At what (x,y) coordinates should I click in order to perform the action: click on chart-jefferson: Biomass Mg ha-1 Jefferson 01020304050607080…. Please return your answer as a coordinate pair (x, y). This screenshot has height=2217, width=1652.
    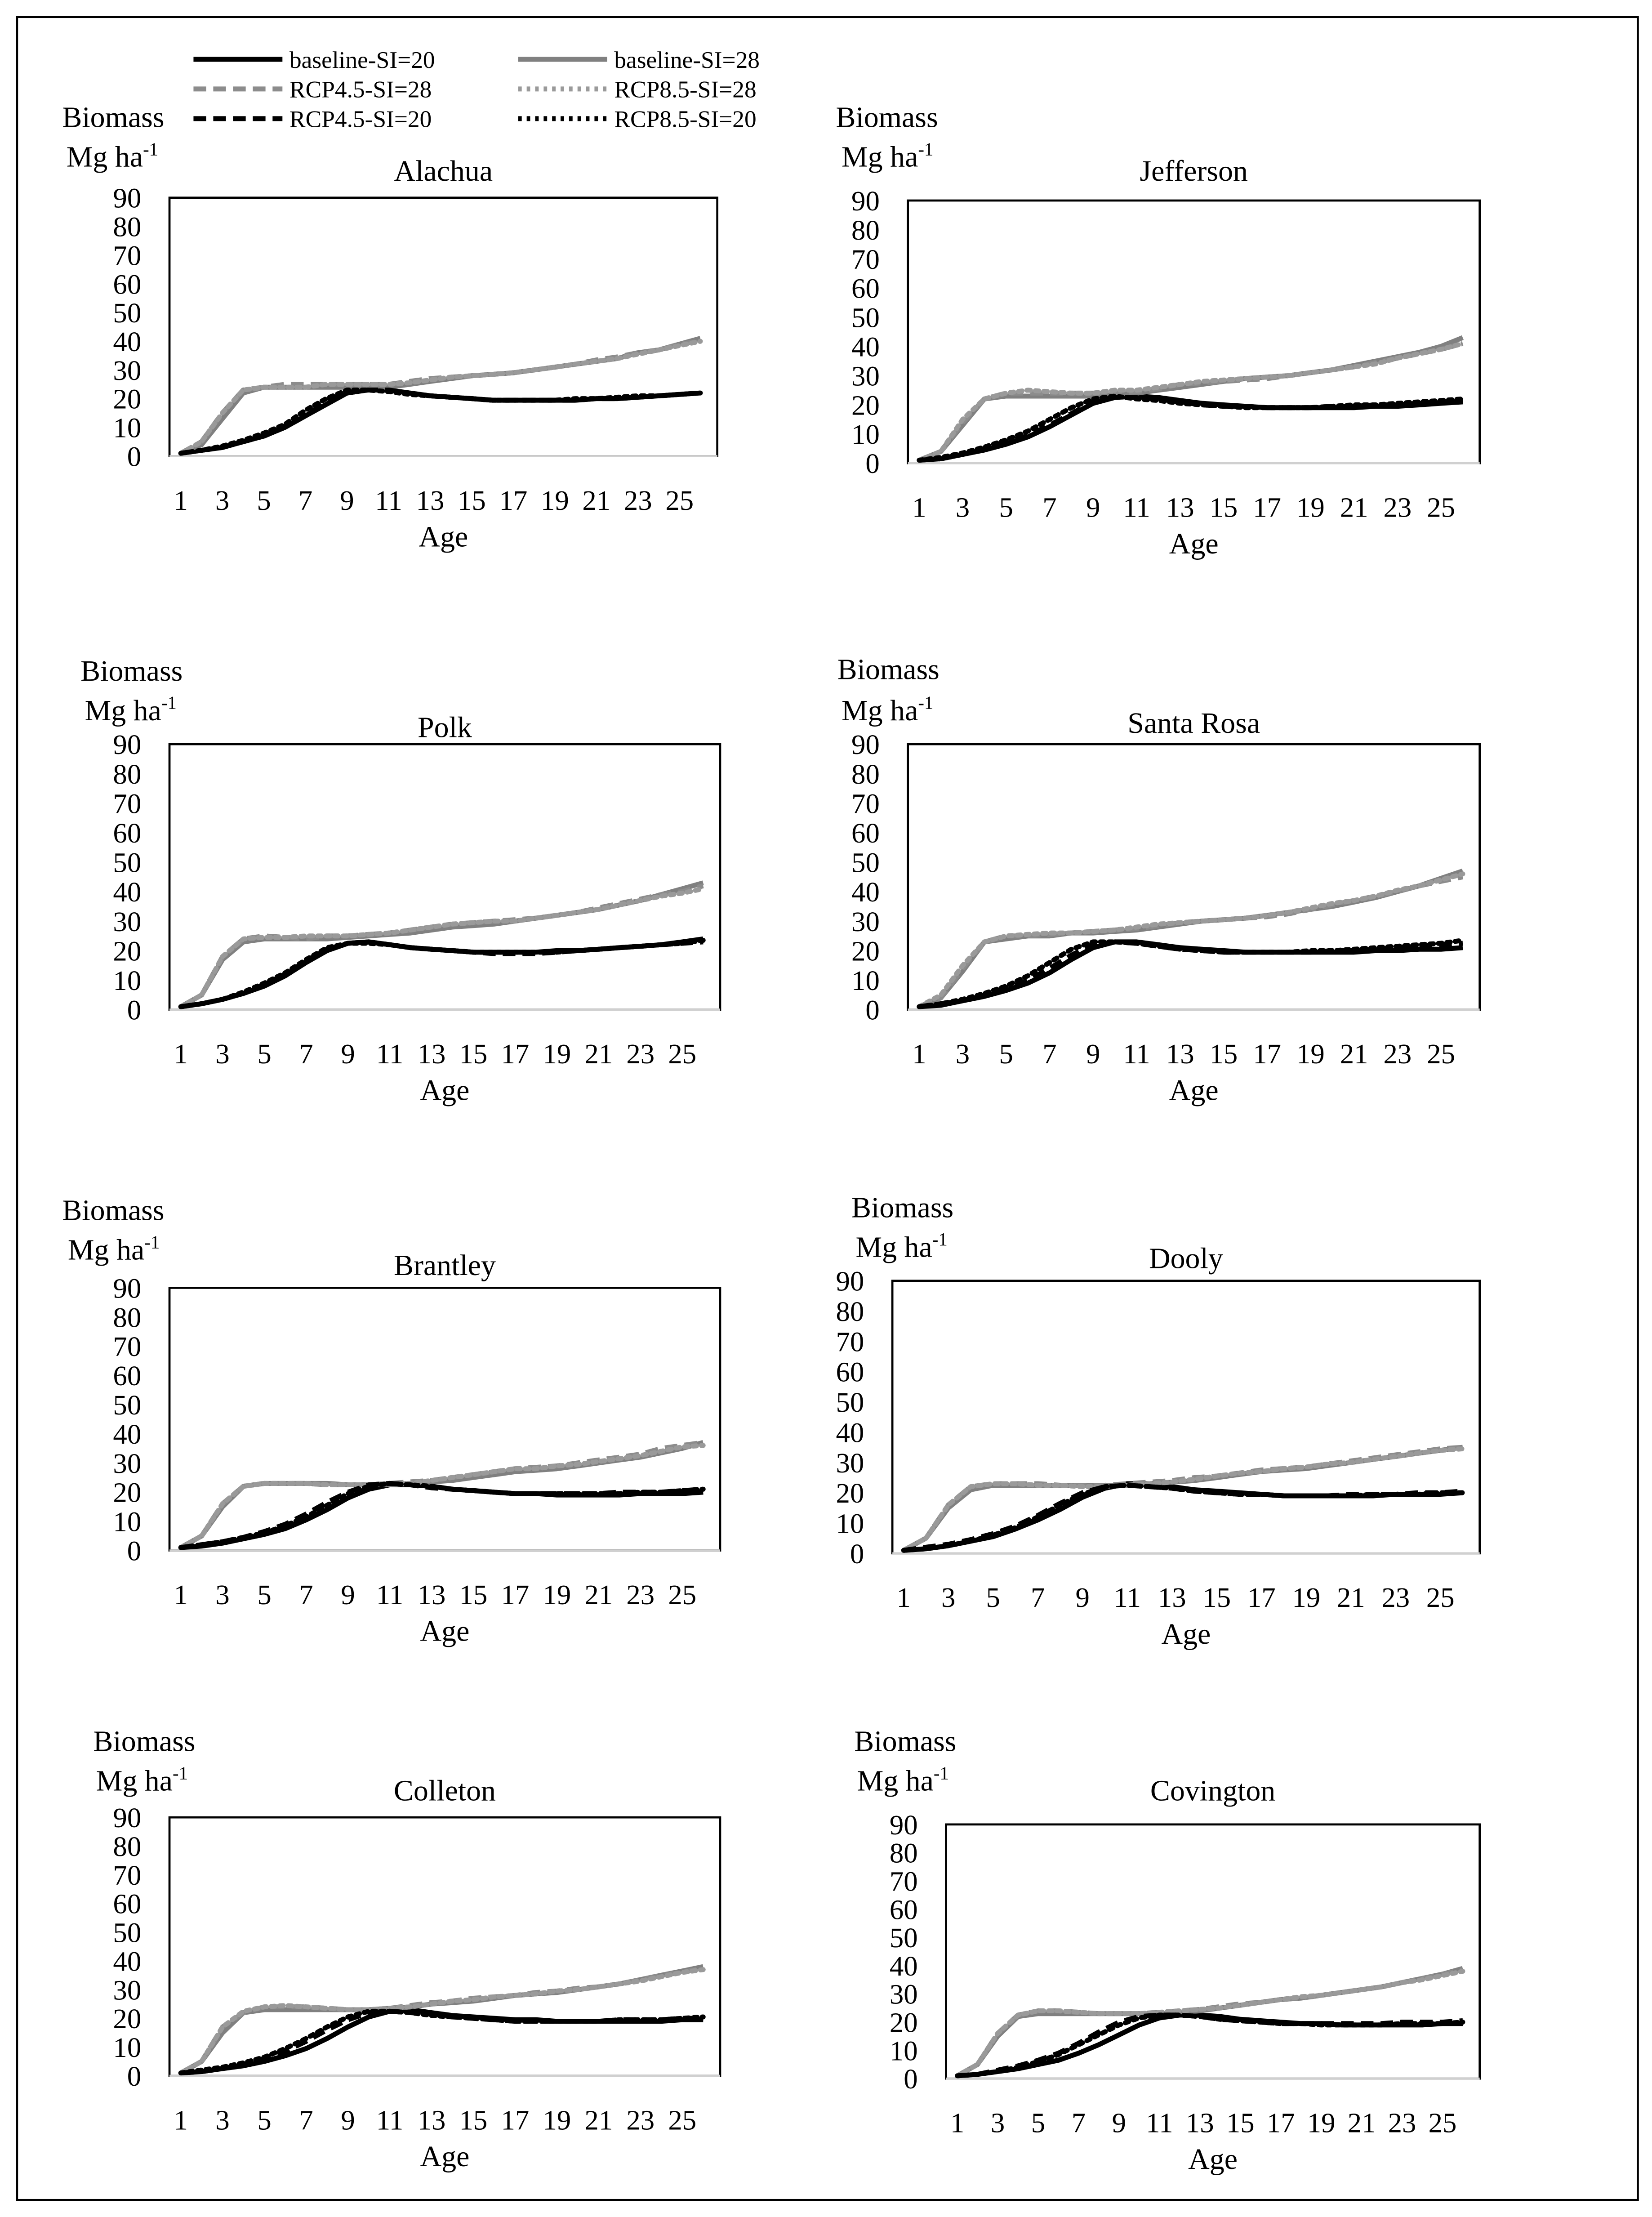
    Looking at the image, I should click on (1158, 330).